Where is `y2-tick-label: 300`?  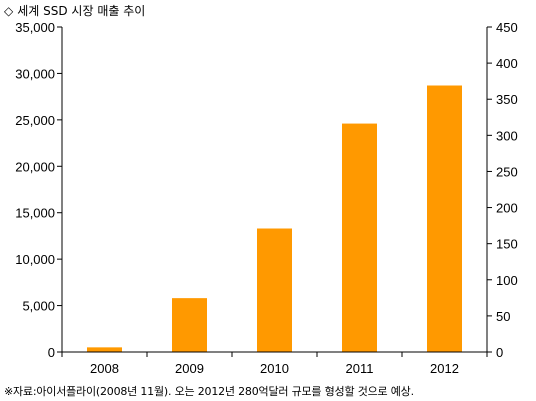 y2-tick-label: 300 is located at coordinates (507, 135).